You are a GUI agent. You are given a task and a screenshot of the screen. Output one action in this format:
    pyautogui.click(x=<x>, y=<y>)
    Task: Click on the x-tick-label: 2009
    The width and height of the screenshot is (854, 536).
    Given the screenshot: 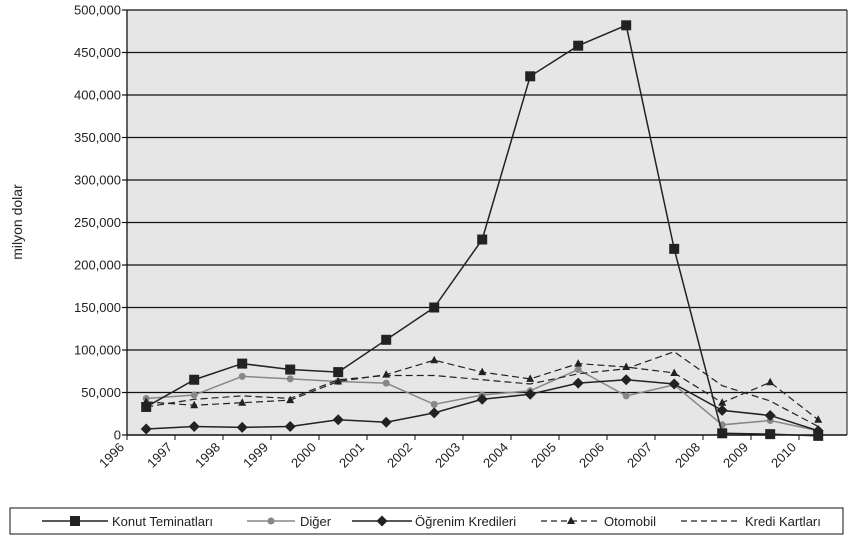 What is the action you would take?
    pyautogui.click(x=735, y=455)
    